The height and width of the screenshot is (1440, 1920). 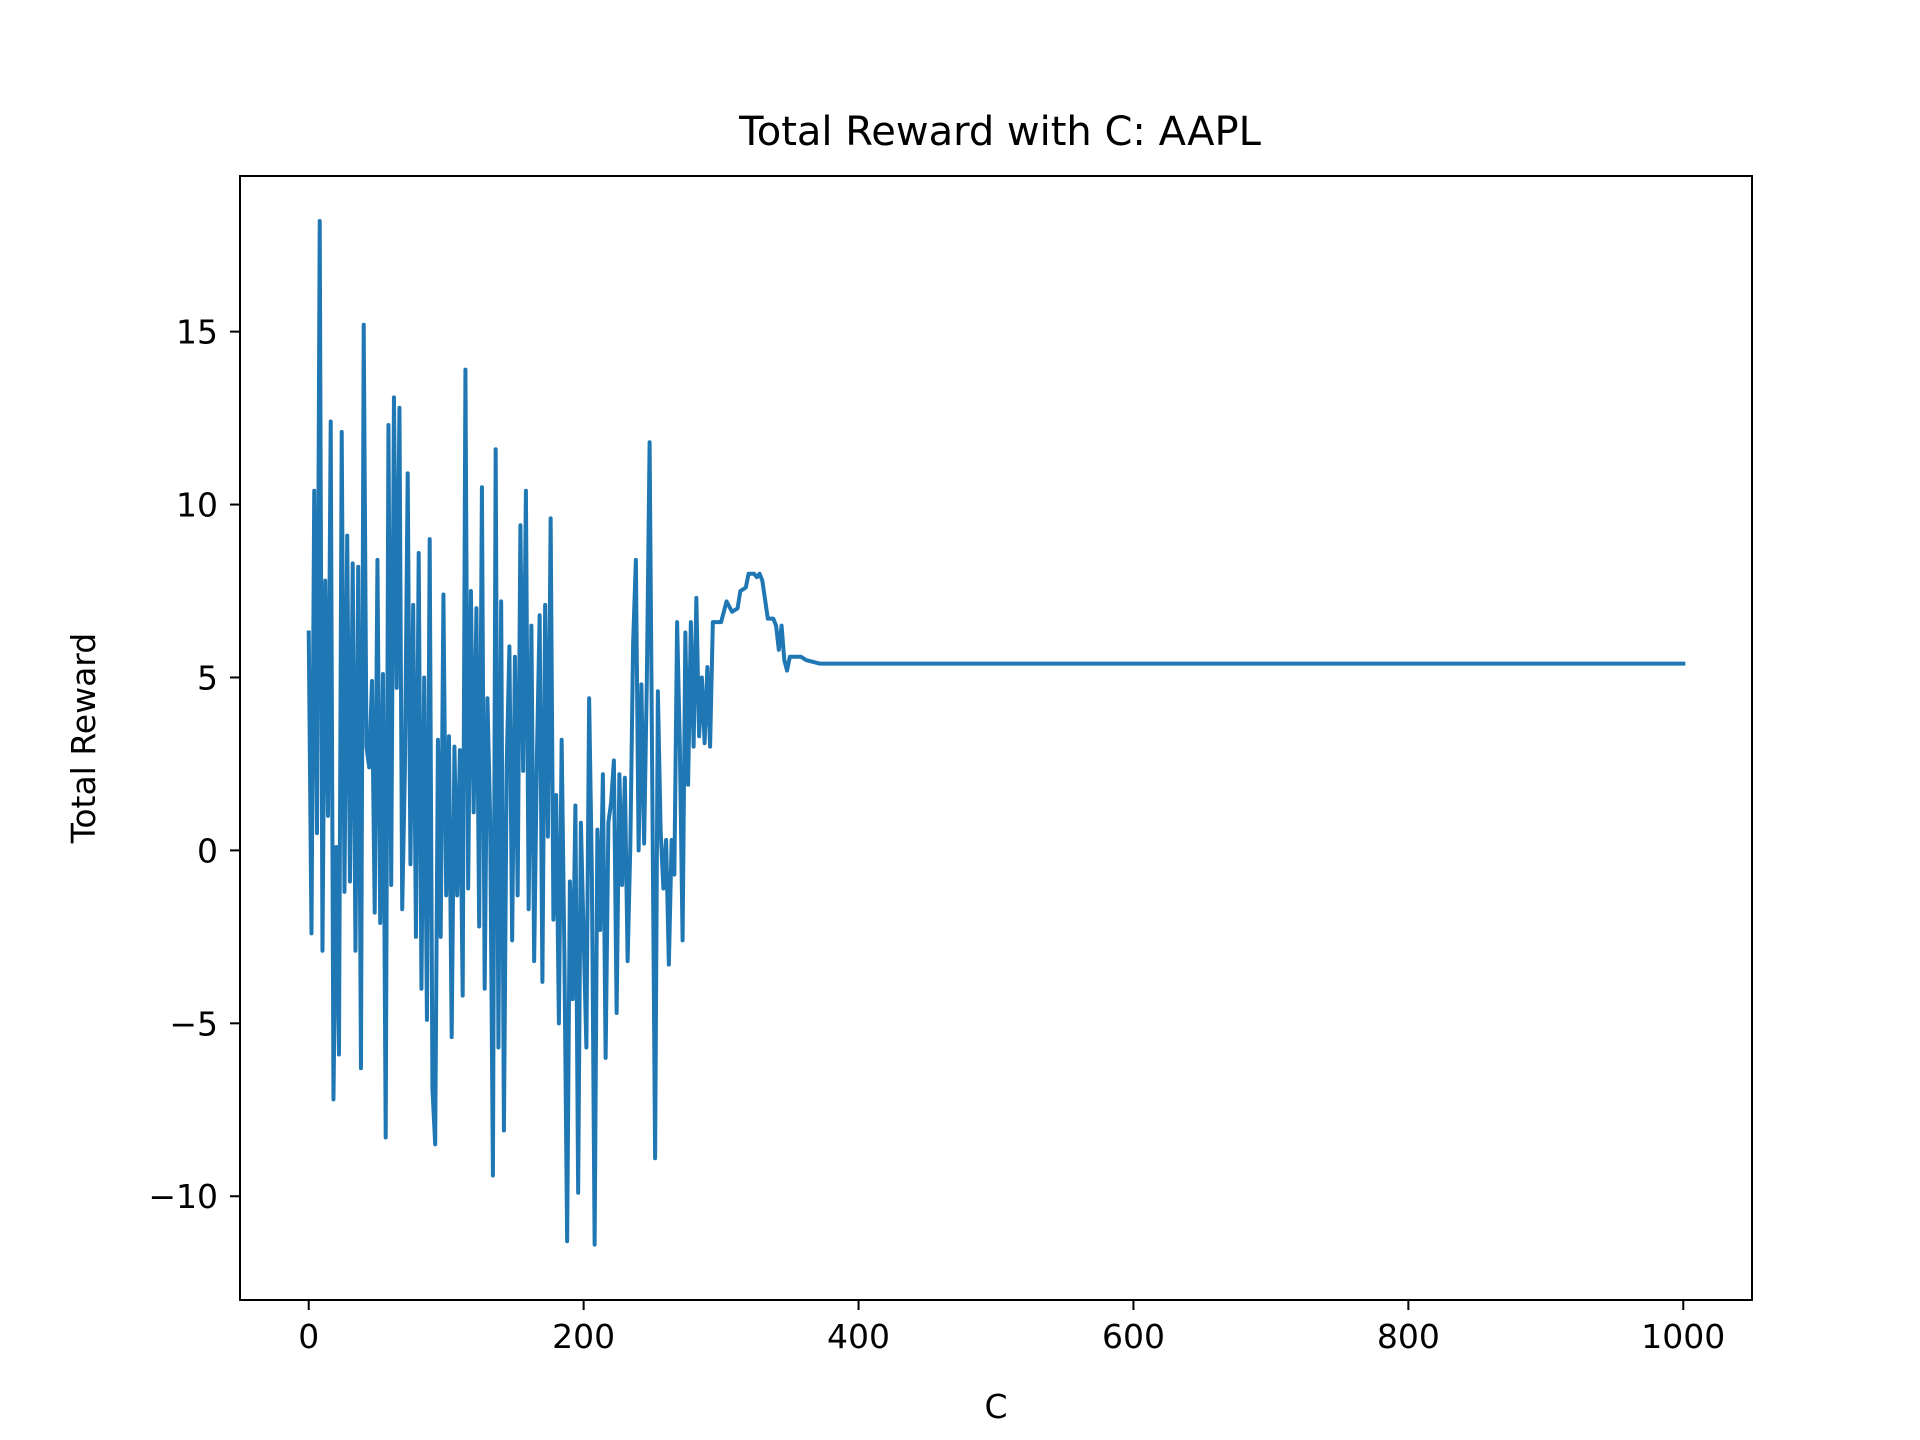 I want to click on y-axis-title: Total Reward, so click(x=83, y=738).